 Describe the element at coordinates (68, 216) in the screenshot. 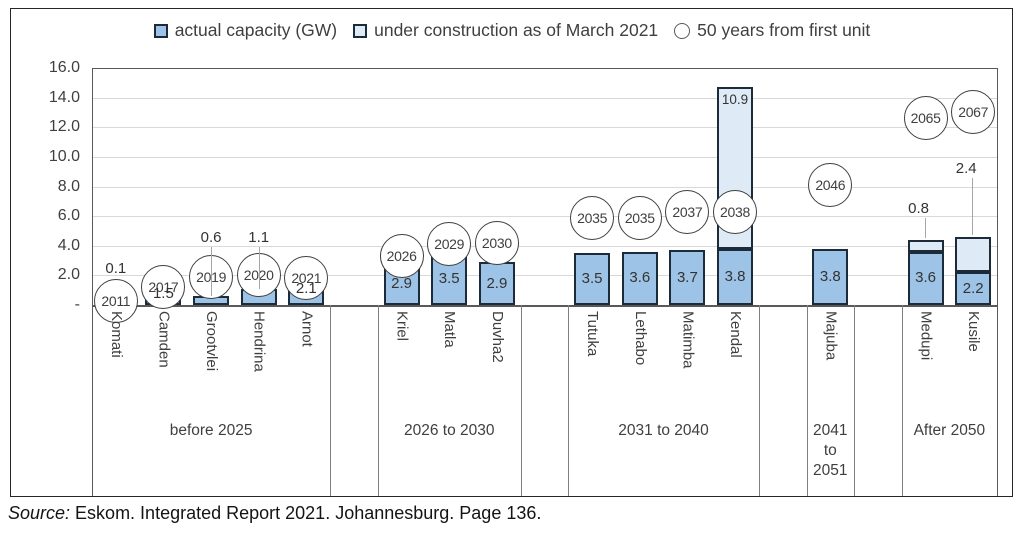

I see `y-tick-label: 6.0` at that location.